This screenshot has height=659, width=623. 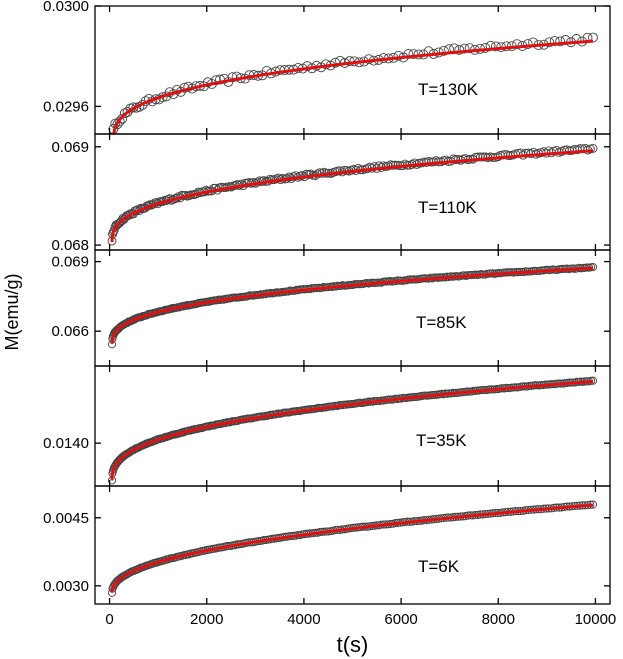 I want to click on y-axis-title: M(emu/g), so click(x=12, y=311).